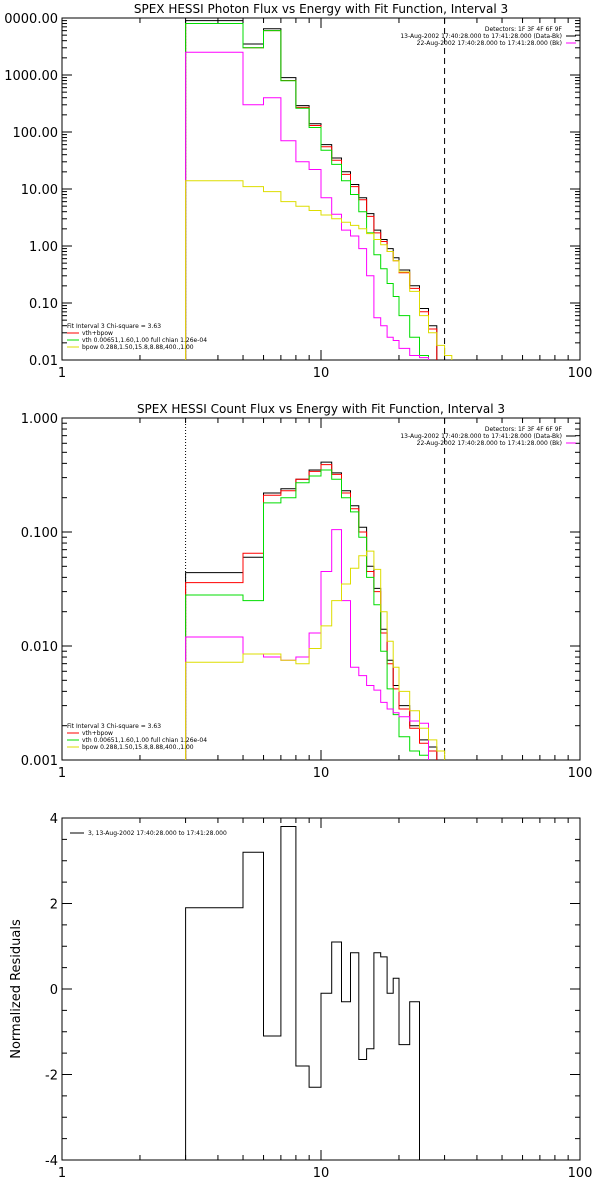 The height and width of the screenshot is (1200, 600). Describe the element at coordinates (54, 990) in the screenshot. I see `y-tick-label: 0` at that location.